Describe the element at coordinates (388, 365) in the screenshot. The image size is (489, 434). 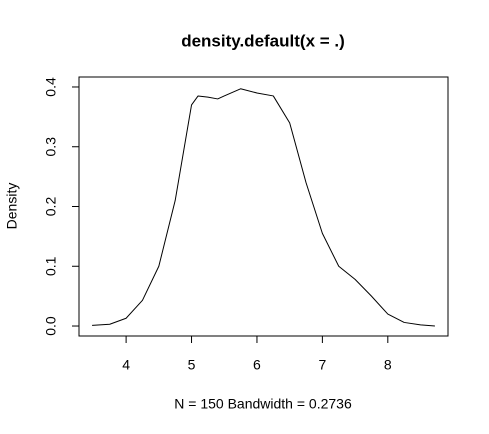
I see `x-tick-label: 8` at that location.